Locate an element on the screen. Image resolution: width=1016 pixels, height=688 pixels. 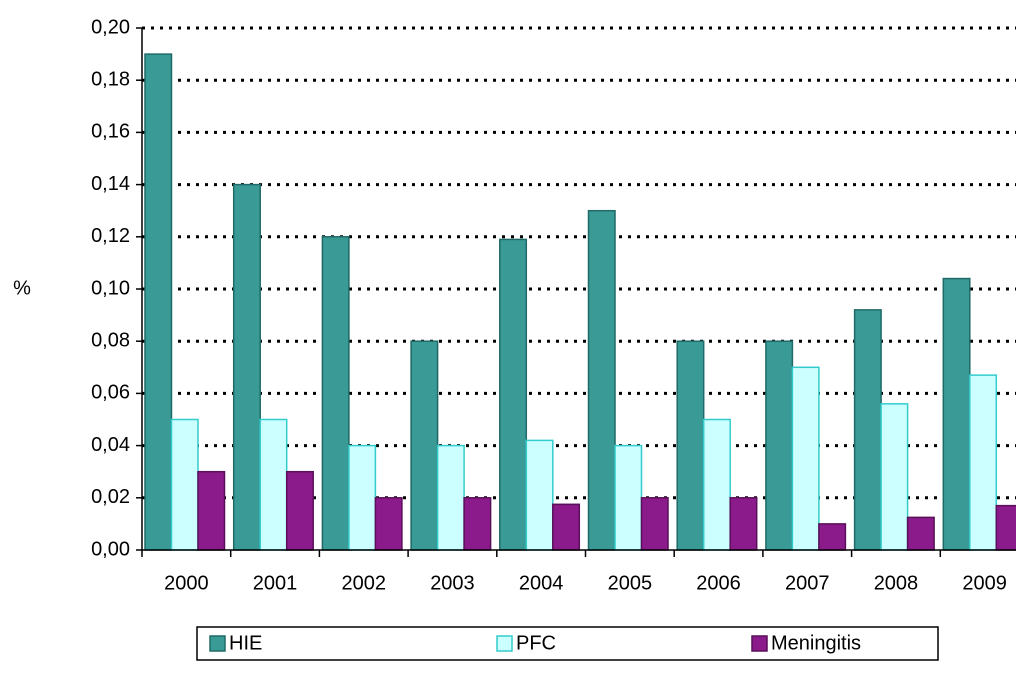
x-tick-label: 2007 is located at coordinates (807, 583).